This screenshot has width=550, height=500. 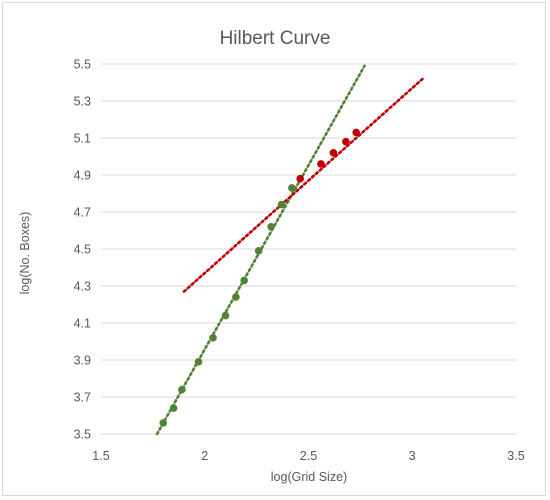 I want to click on y-tick-label: 5.1, so click(x=82, y=139).